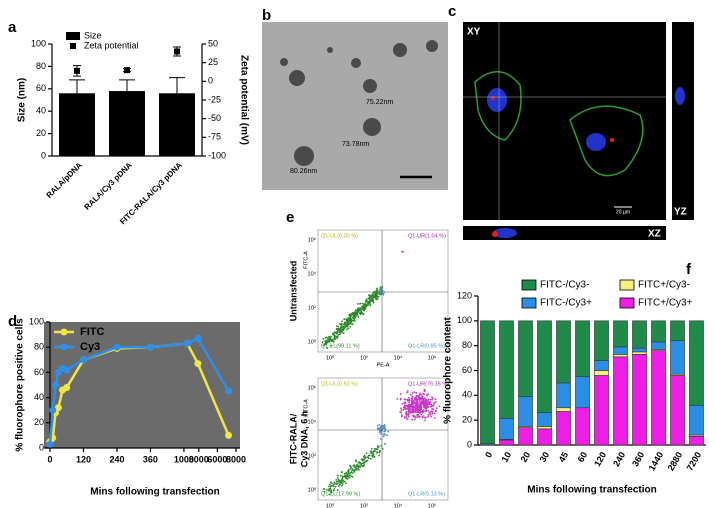  Describe the element at coordinates (303, 171) in the screenshot. I see `size-label: 80.26nm` at that location.